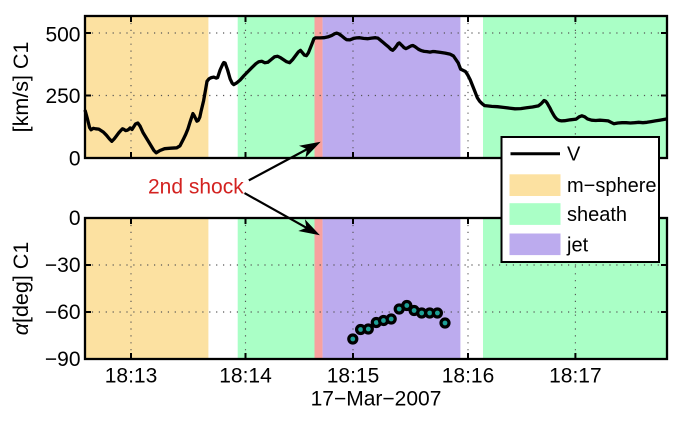  Describe the element at coordinates (21, 87) in the screenshot. I see `svg-text: [km/s] C1` at that location.